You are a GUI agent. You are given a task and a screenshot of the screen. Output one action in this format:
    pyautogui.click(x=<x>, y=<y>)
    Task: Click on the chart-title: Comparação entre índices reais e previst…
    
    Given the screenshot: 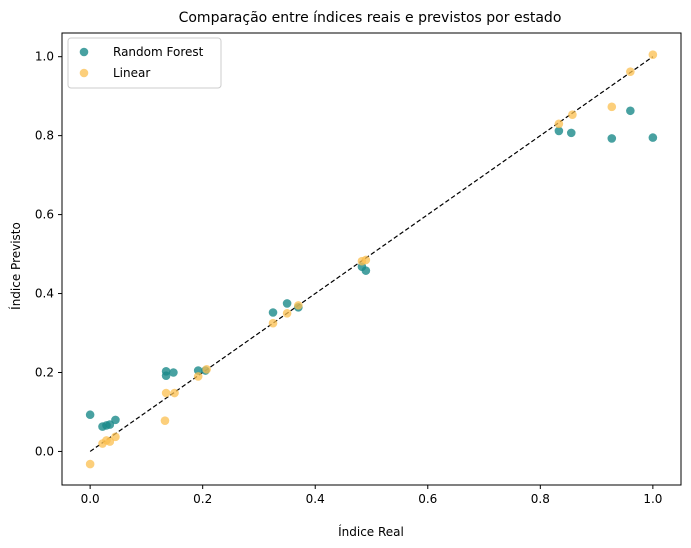 What is the action you would take?
    pyautogui.click(x=370, y=18)
    